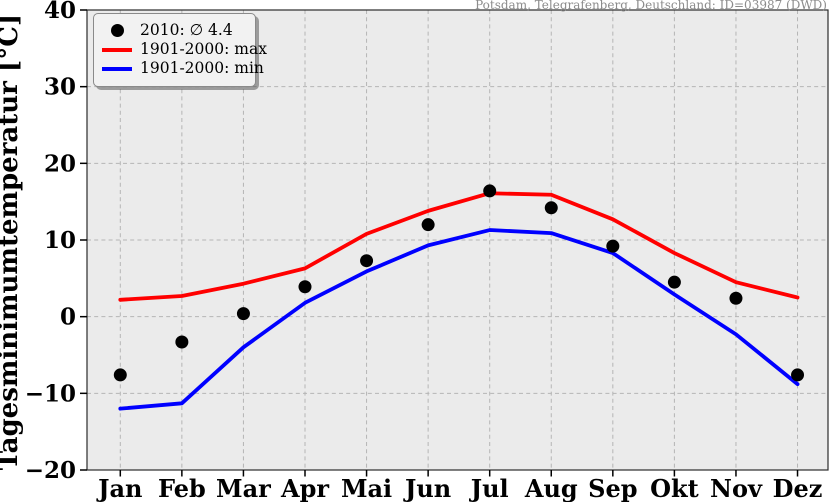 The width and height of the screenshot is (830, 502). Describe the element at coordinates (12, 242) in the screenshot. I see `y-axis-title: Tagesminimumtemperatur [°C]` at that location.